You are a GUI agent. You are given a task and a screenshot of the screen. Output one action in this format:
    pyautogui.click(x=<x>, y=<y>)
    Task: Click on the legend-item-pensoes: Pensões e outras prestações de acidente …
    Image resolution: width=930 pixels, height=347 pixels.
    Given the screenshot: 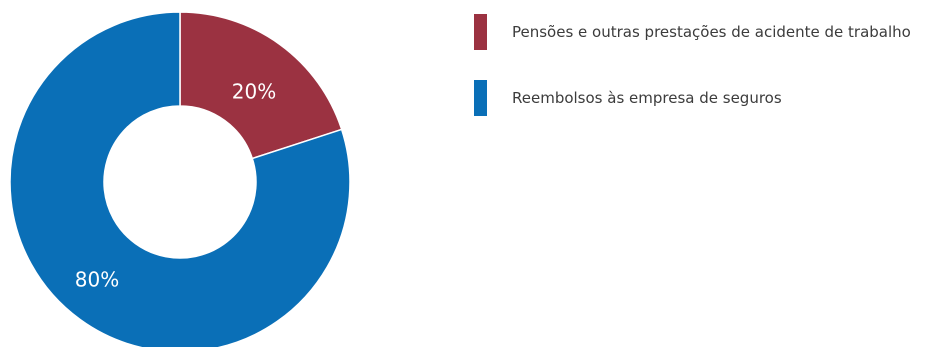 What is the action you would take?
    pyautogui.click(x=692, y=32)
    